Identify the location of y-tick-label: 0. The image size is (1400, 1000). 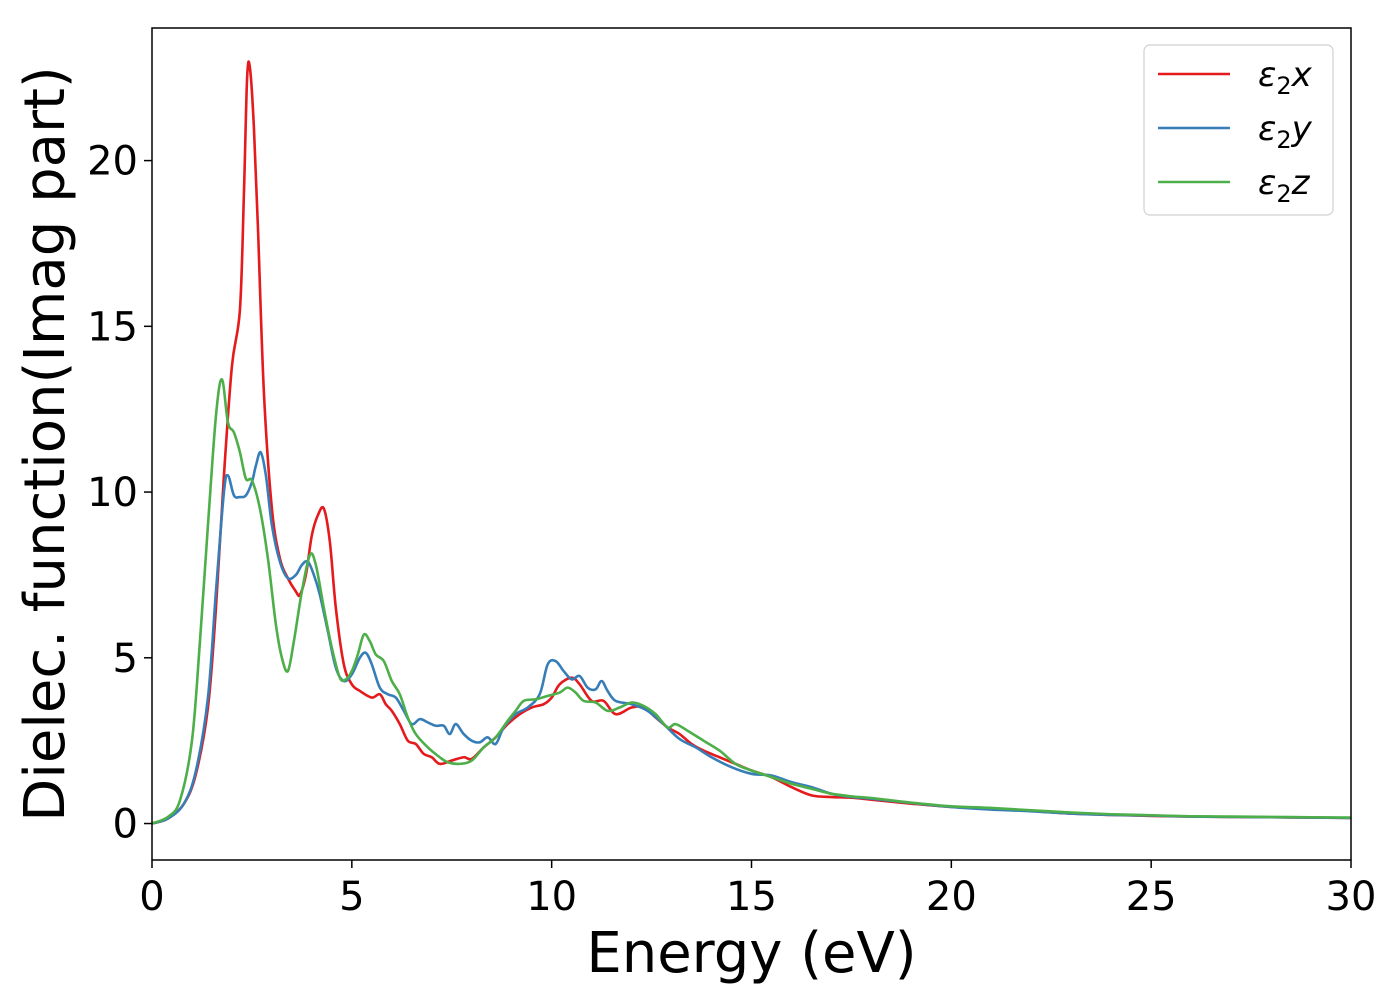
(125, 825).